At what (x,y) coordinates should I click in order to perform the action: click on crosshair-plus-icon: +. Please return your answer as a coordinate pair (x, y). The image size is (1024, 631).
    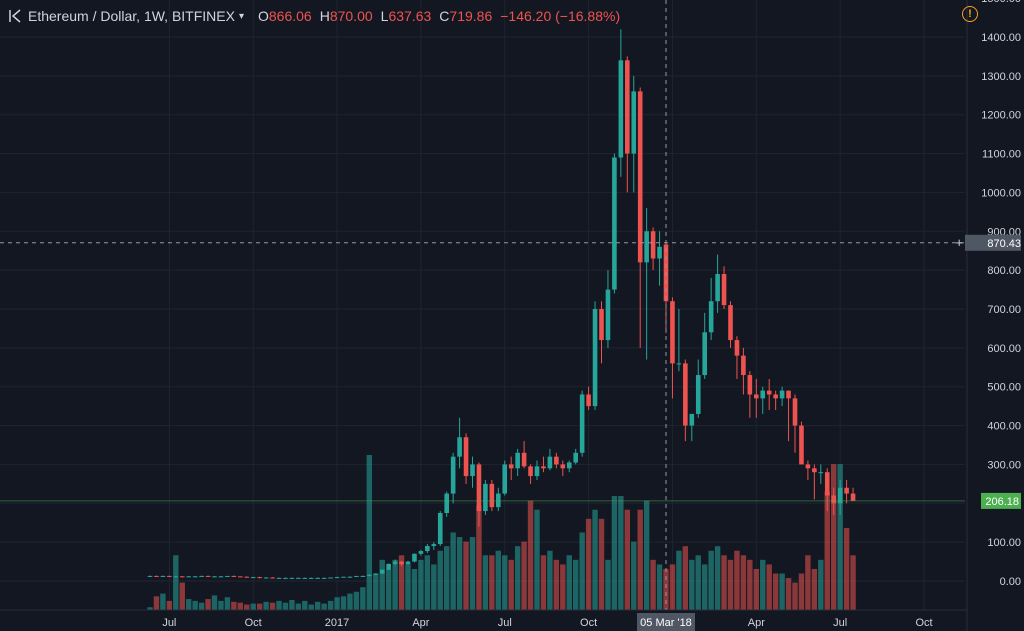
    Looking at the image, I should click on (959, 242).